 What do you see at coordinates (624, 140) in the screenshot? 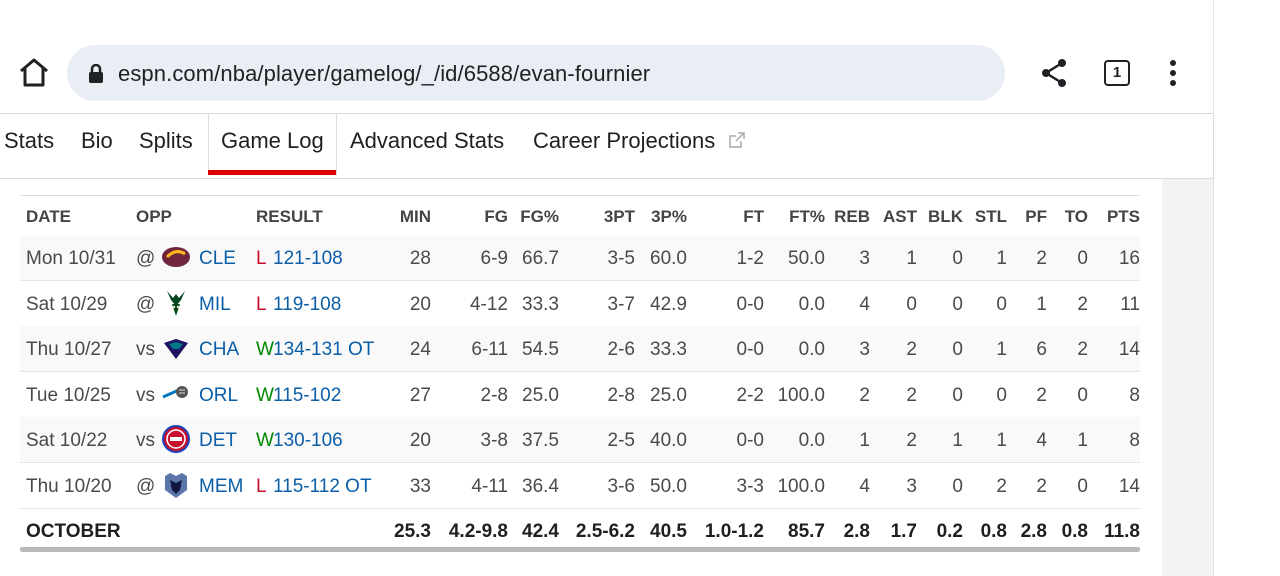
I see `tab-career-projections: Career Projections` at bounding box center [624, 140].